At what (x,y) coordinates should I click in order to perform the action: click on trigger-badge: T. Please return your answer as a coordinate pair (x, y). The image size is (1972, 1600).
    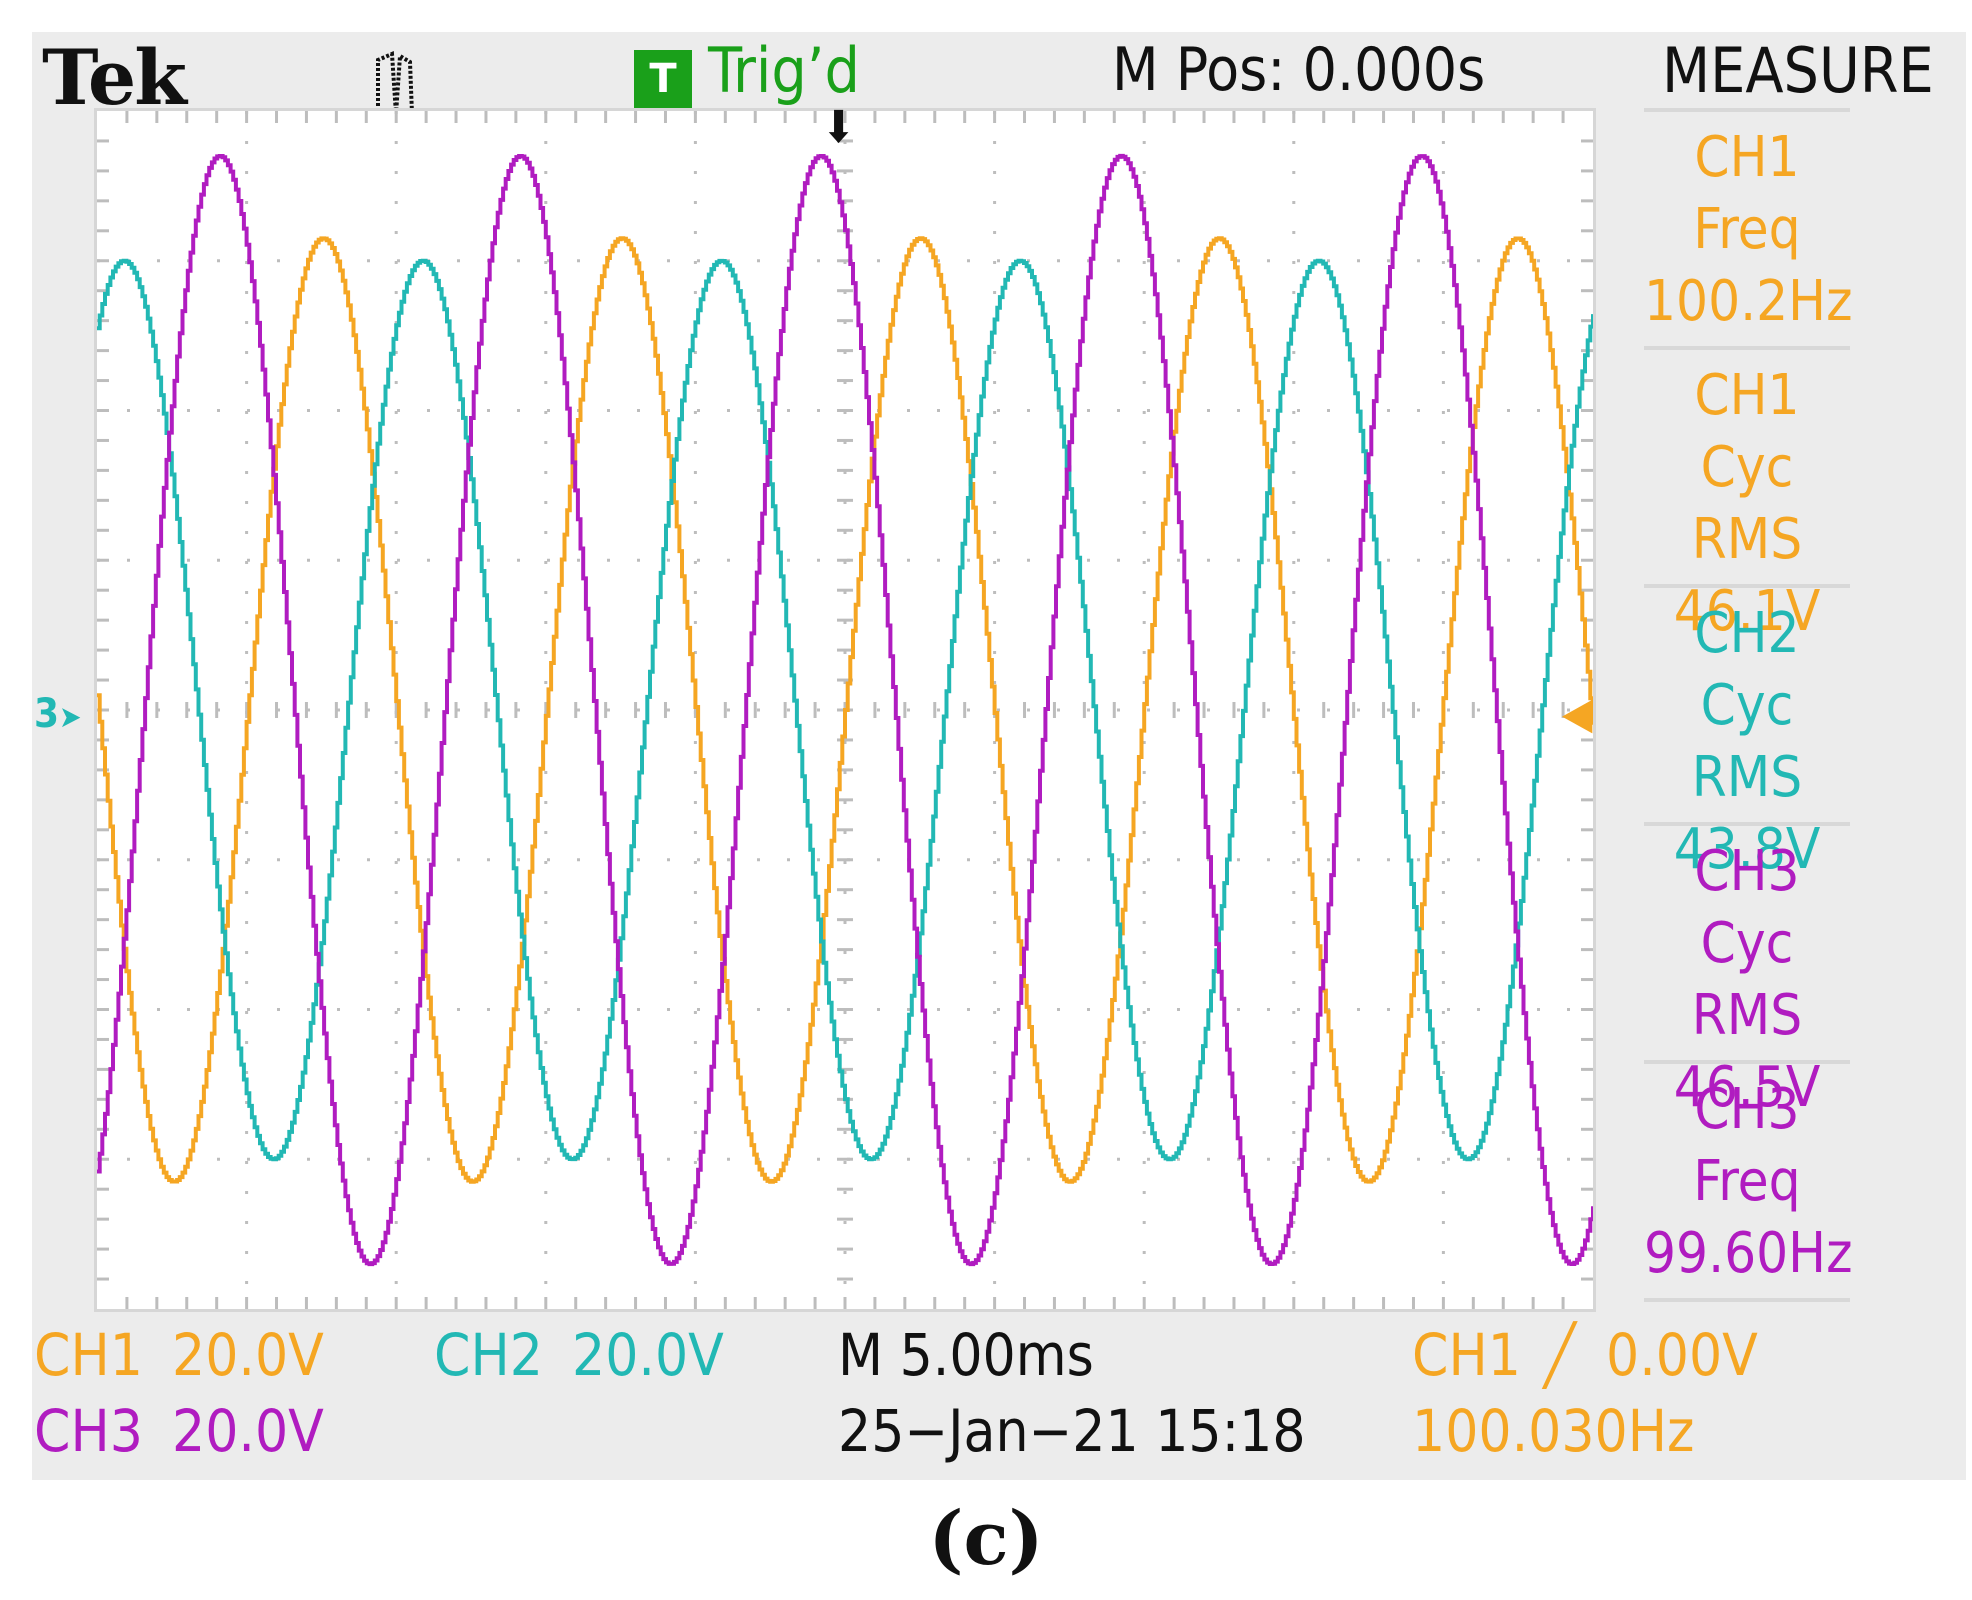
    Looking at the image, I should click on (663, 79).